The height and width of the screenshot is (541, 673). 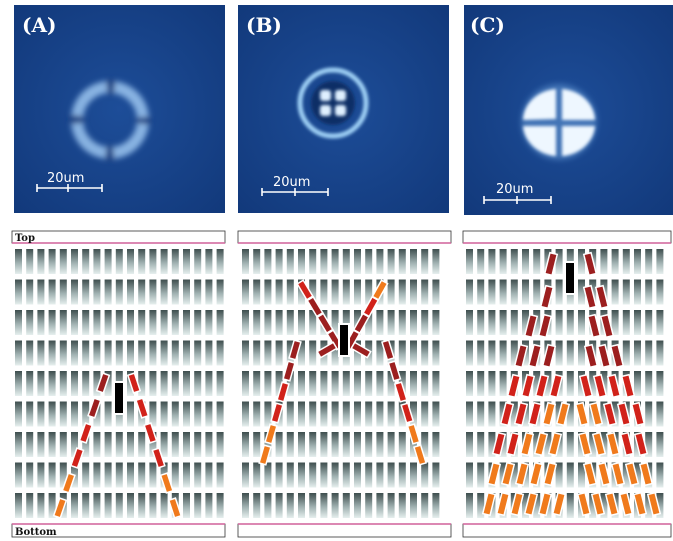 I want to click on director-field-b, so click(x=342, y=372).